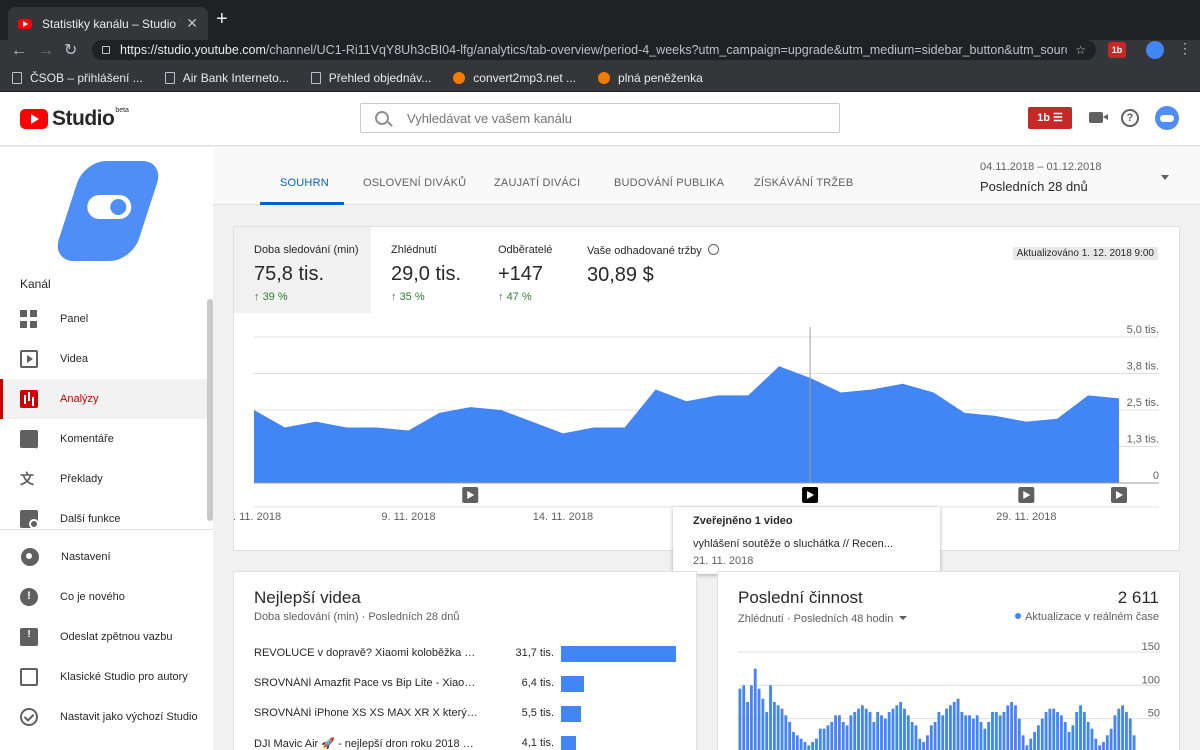  Describe the element at coordinates (1151, 680) in the screenshot. I see `y-tick-label: 100` at that location.